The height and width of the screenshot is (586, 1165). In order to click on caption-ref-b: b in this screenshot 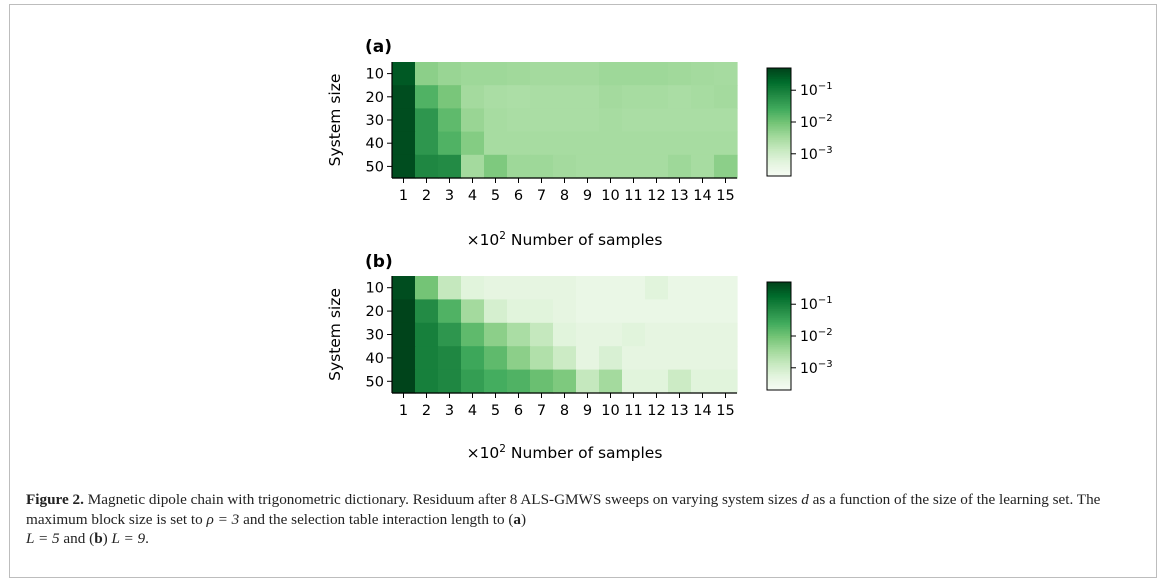, I will do `click(98, 538)`.